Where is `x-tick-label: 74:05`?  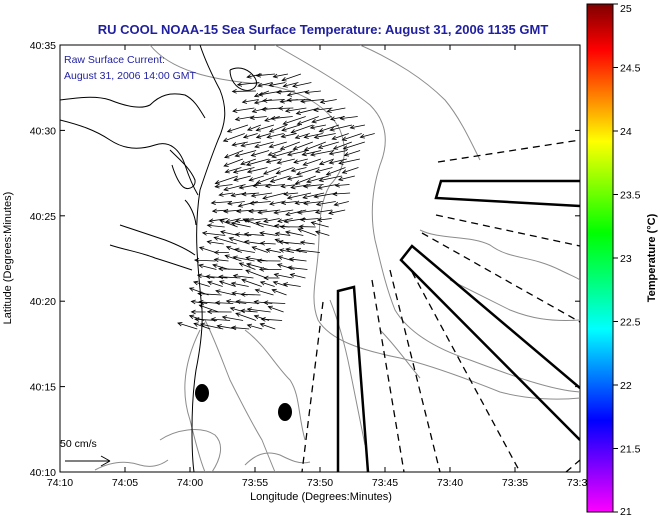 x-tick-label: 74:05 is located at coordinates (125, 483).